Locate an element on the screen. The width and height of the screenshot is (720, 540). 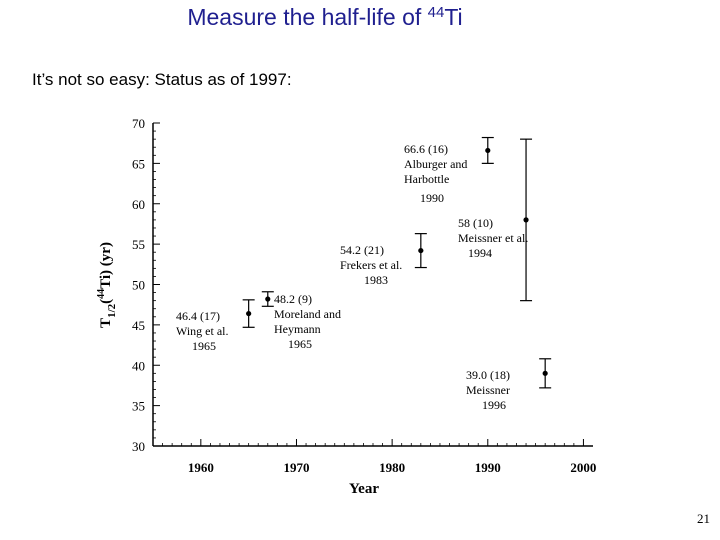
data-label: 39.0 (18) is located at coordinates (488, 375).